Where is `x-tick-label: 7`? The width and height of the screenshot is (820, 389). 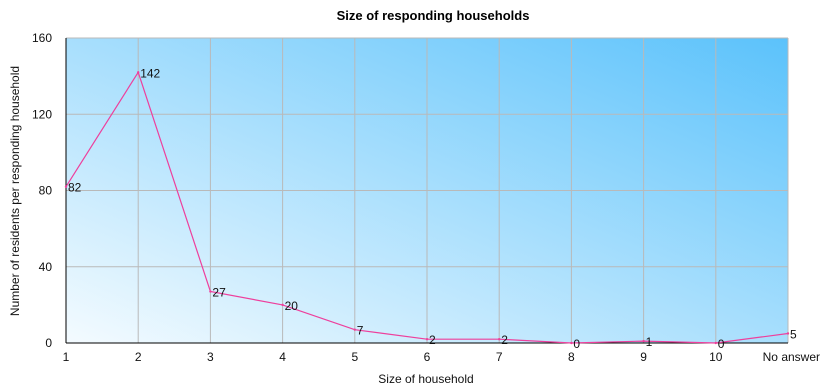
x-tick-label: 7 is located at coordinates (499, 357).